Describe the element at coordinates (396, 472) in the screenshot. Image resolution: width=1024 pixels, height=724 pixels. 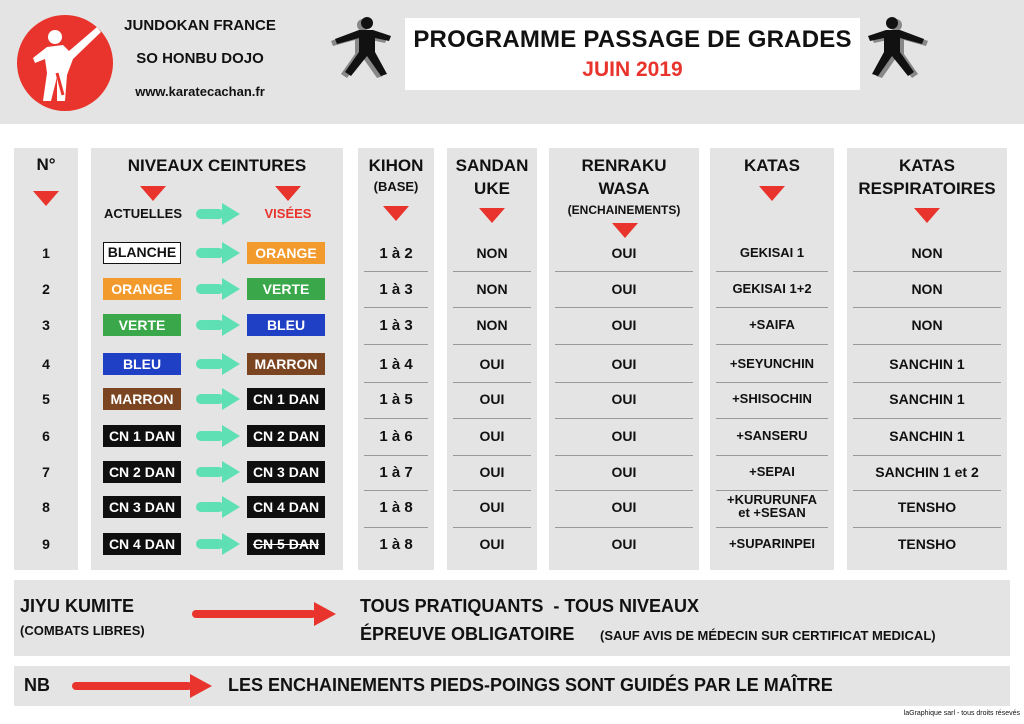
I see `kihon-value: 1 à 7` at that location.